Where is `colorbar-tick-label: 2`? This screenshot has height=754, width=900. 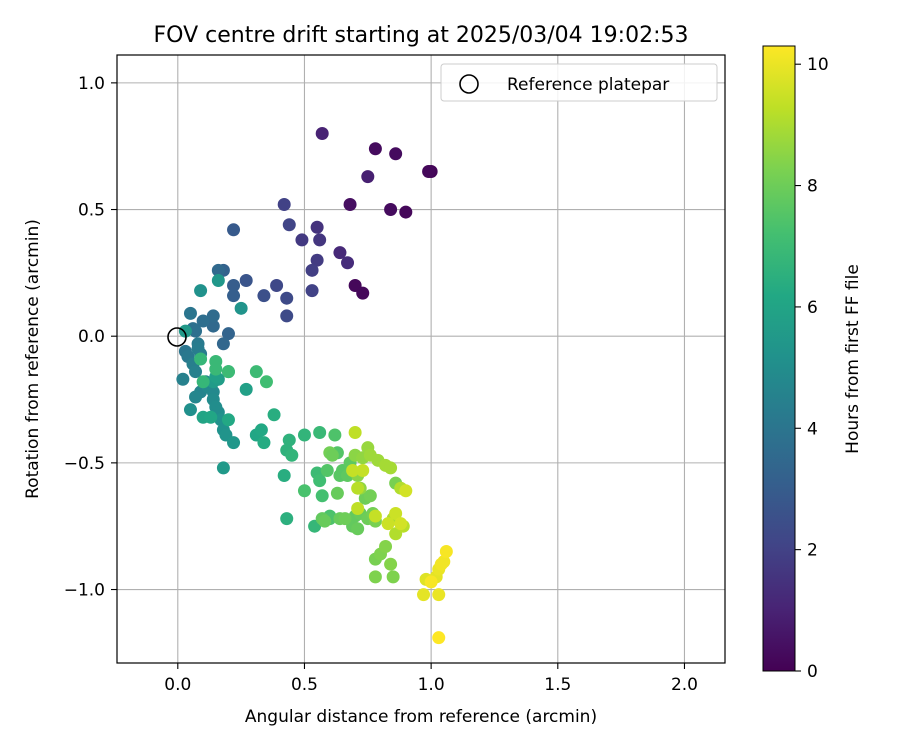 colorbar-tick-label: 2 is located at coordinates (812, 551).